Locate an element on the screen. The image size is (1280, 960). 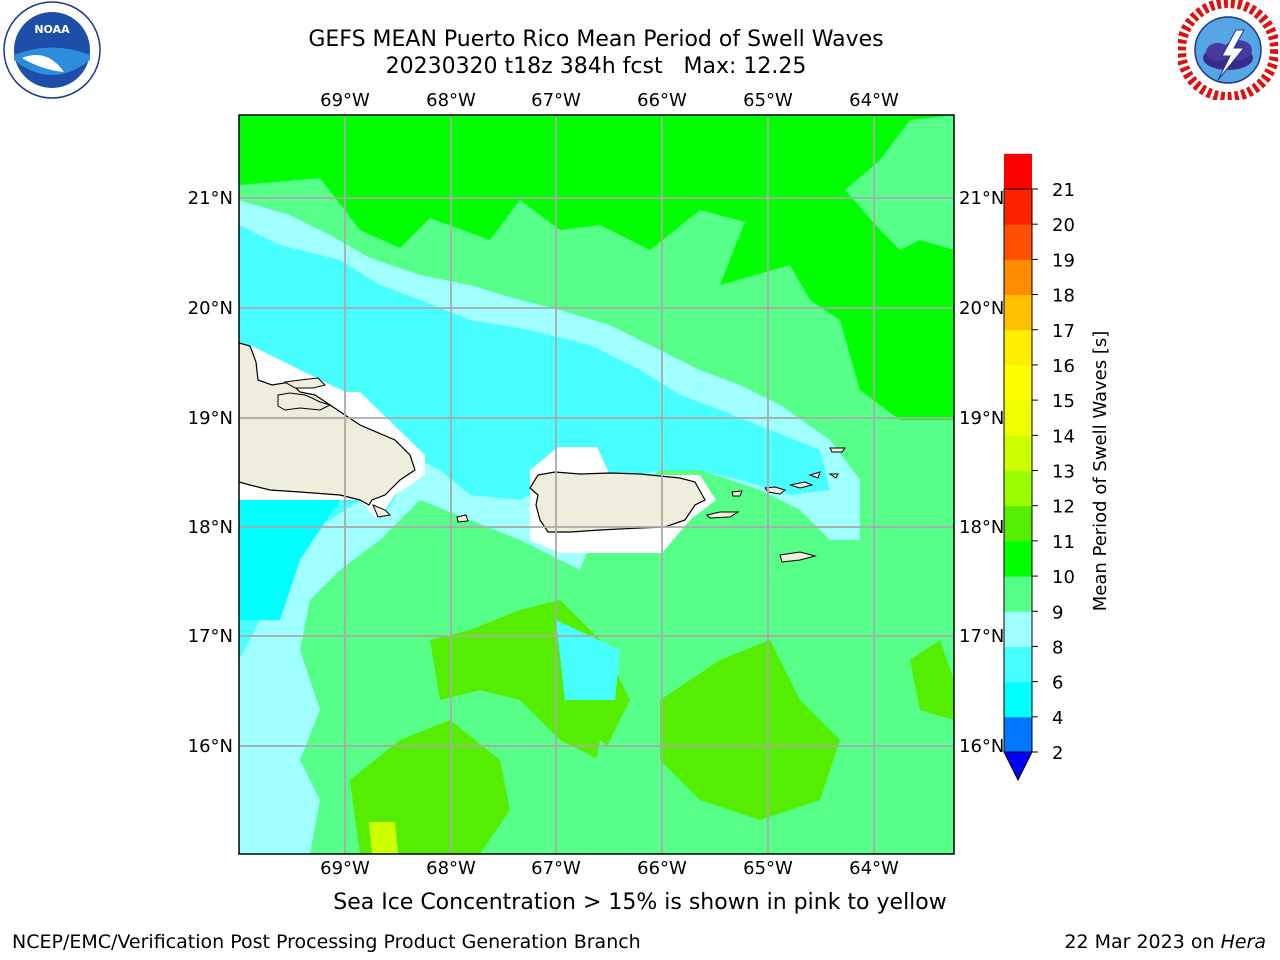
colorbar-tick-label: 11 is located at coordinates (1063, 542).